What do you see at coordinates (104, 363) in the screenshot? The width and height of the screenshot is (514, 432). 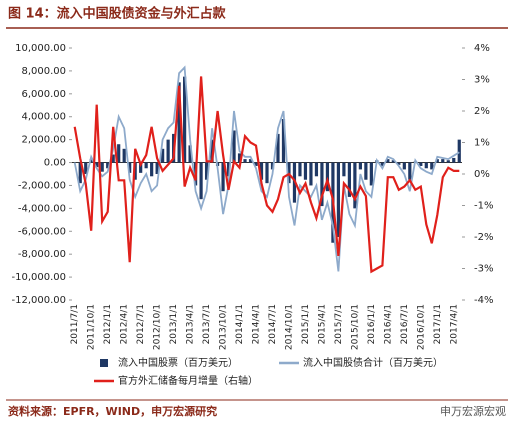 I see `legend-swatch` at bounding box center [104, 363].